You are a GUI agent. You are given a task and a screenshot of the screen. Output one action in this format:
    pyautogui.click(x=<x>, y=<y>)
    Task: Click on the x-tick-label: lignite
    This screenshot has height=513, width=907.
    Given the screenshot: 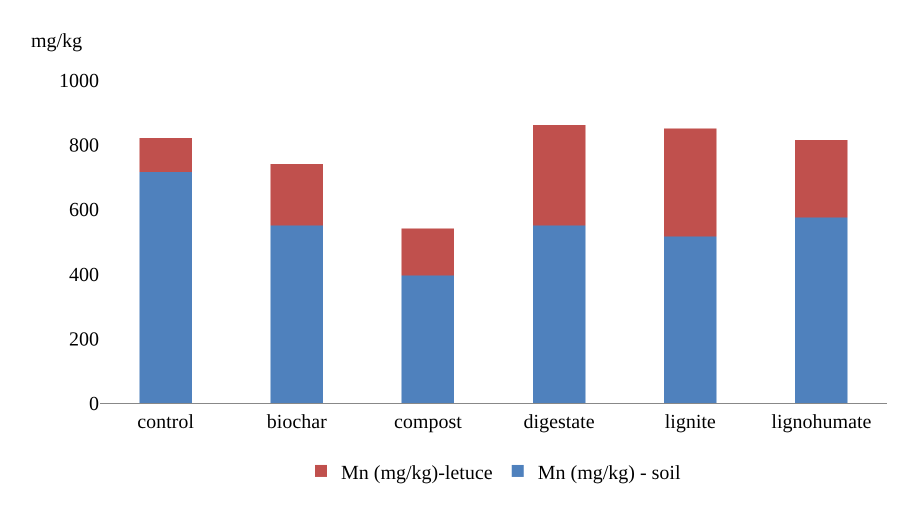 What is the action you would take?
    pyautogui.click(x=690, y=422)
    